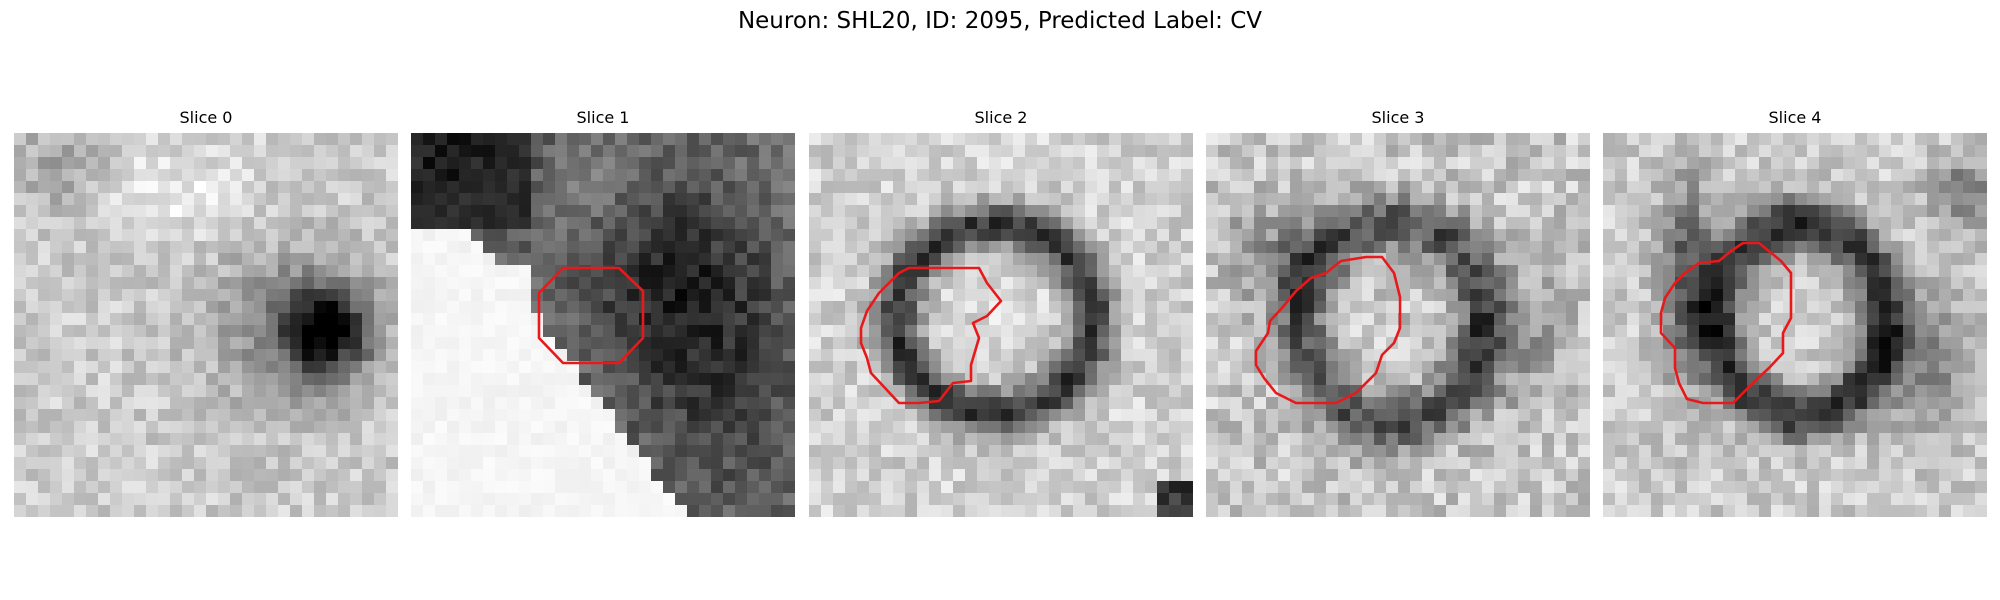 The image size is (2000, 600). Describe the element at coordinates (603, 313) in the screenshot. I see `slice-panel-1: Slice 1` at that location.